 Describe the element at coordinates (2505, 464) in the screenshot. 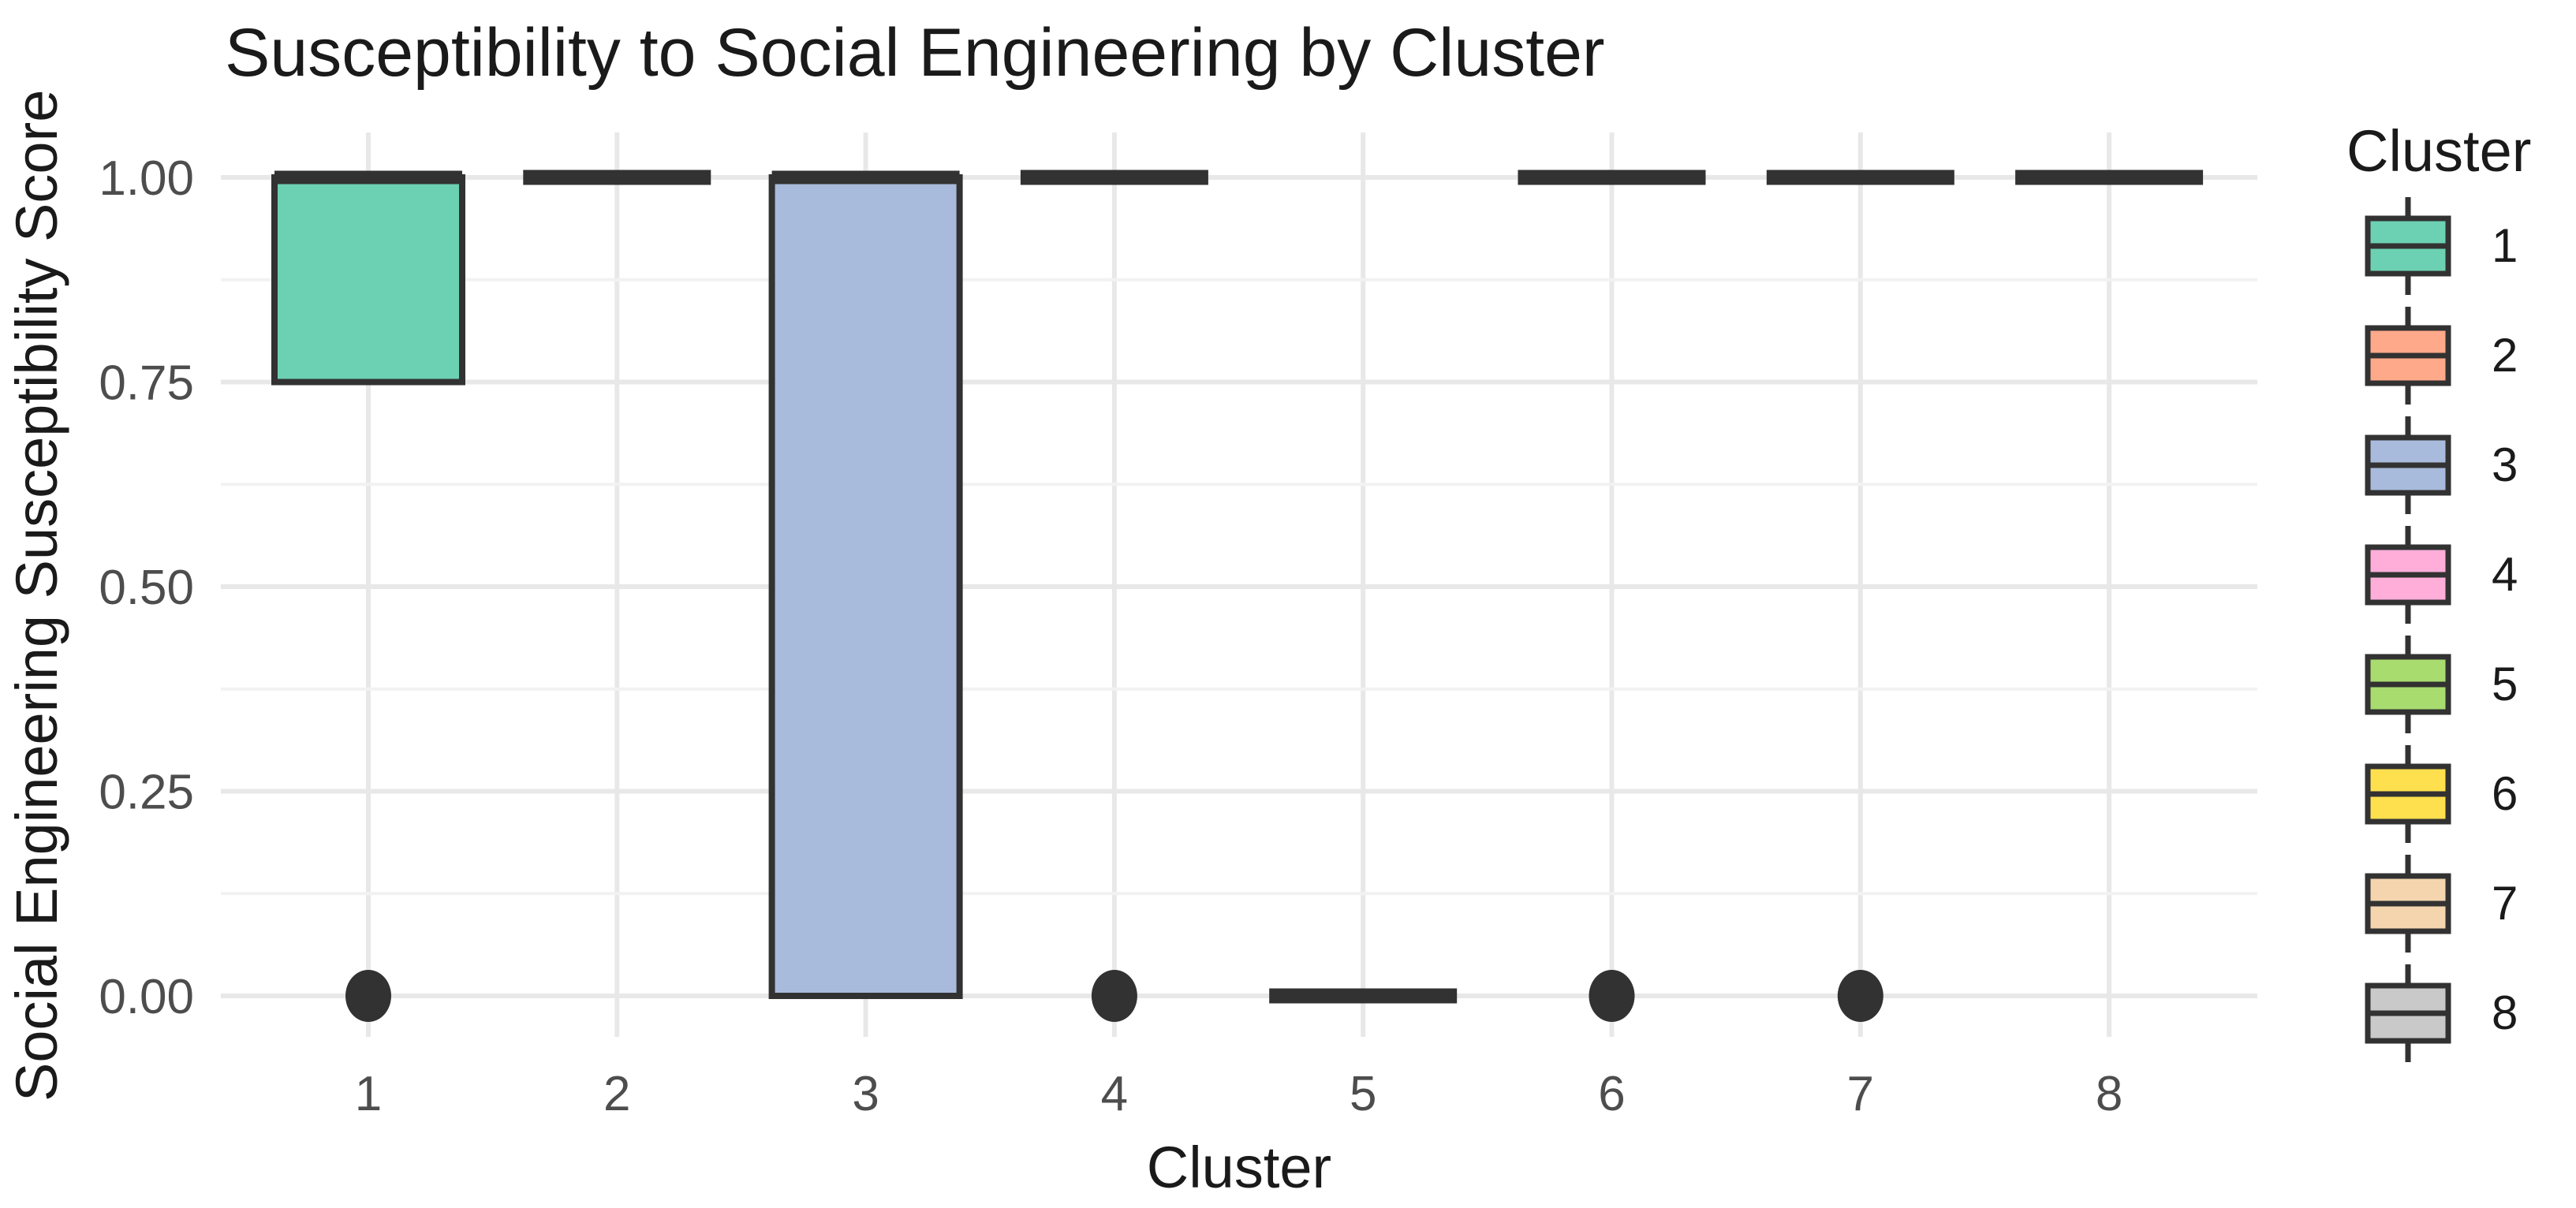

I see `legend-label: 3` at that location.